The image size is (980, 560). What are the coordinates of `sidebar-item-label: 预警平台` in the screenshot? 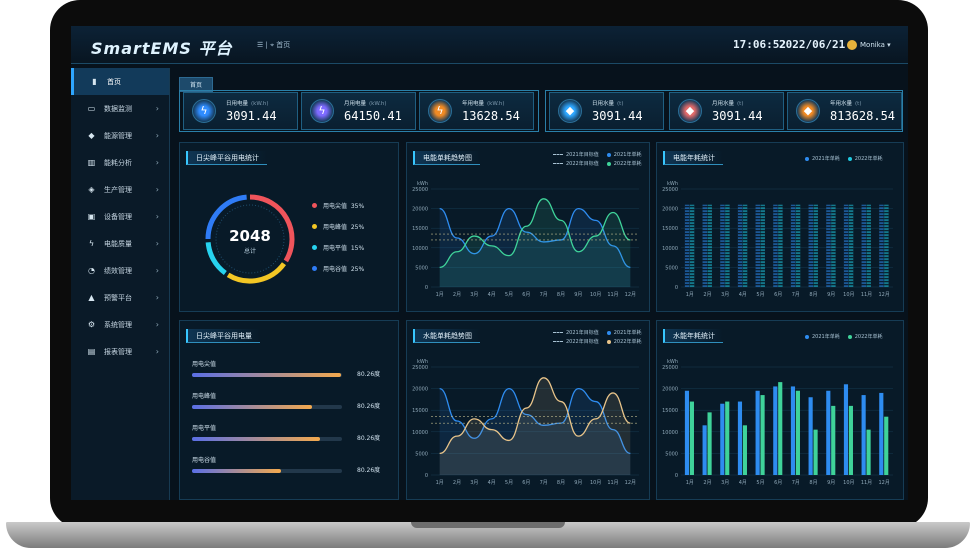 It's located at (118, 297).